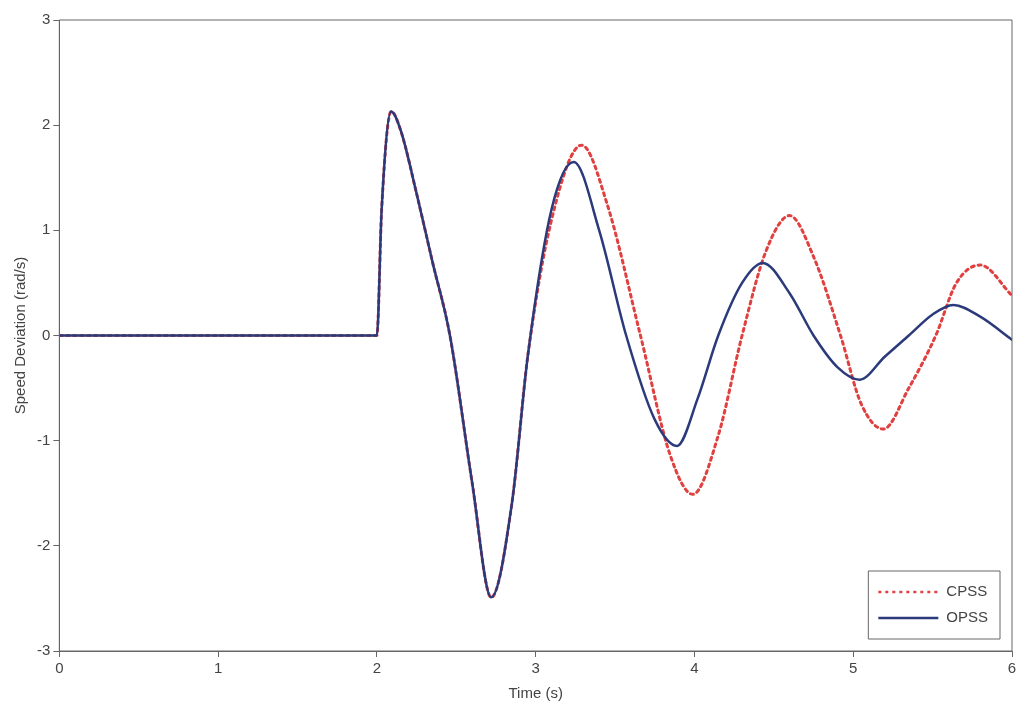 The height and width of the screenshot is (713, 1026). What do you see at coordinates (46, 334) in the screenshot?
I see `y-tick-label: 0` at bounding box center [46, 334].